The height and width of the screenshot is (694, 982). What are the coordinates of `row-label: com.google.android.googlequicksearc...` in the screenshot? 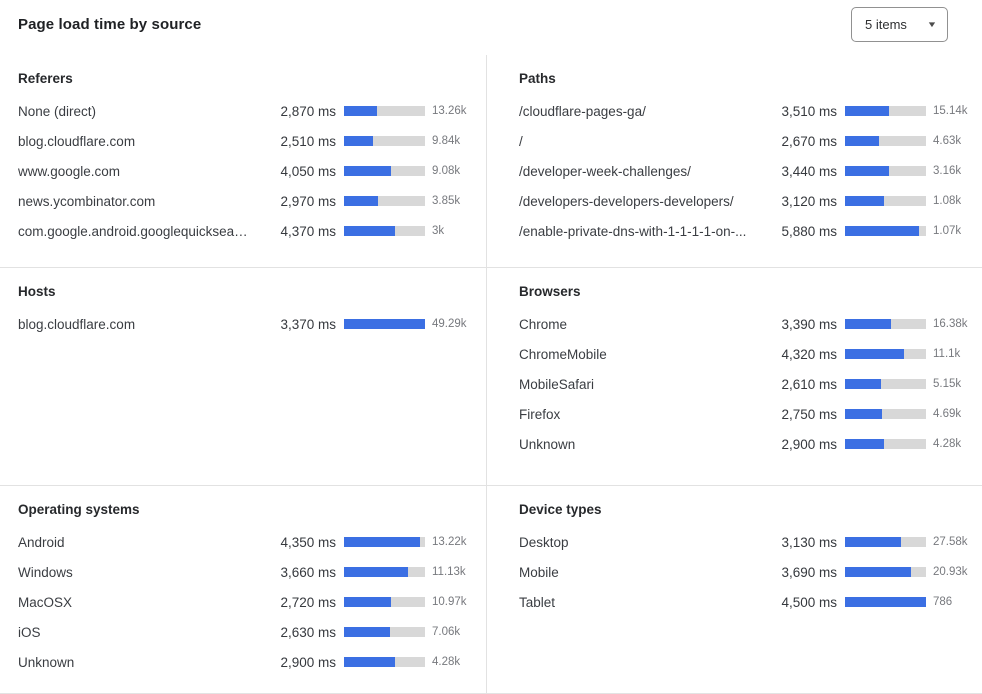 It's located at (133, 231).